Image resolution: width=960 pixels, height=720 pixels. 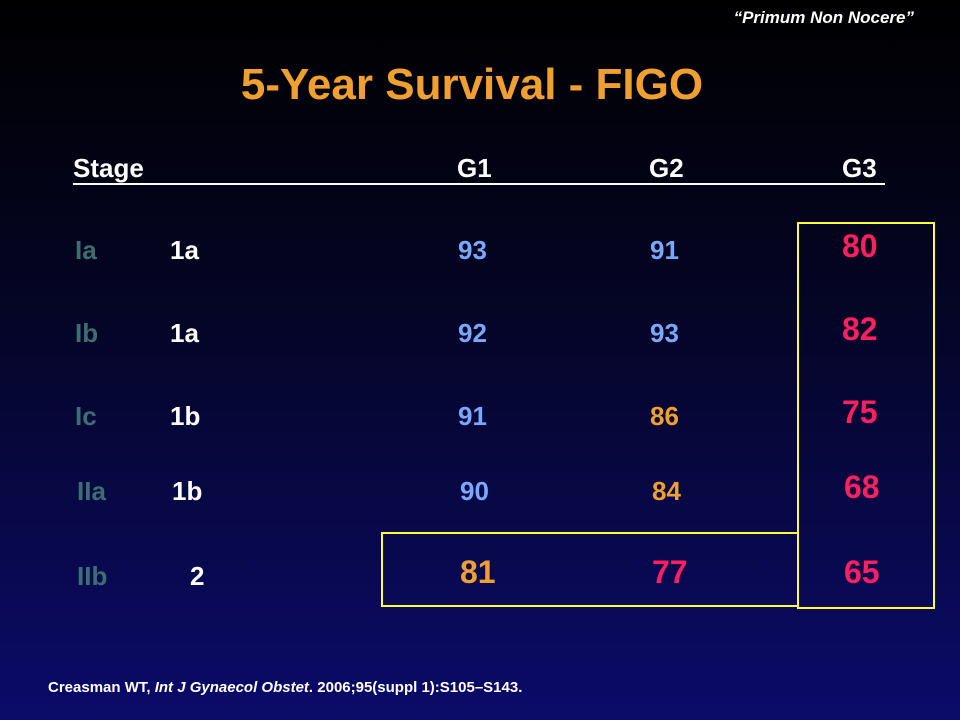 I want to click on citation-author: Creasman WT,, so click(x=101, y=687).